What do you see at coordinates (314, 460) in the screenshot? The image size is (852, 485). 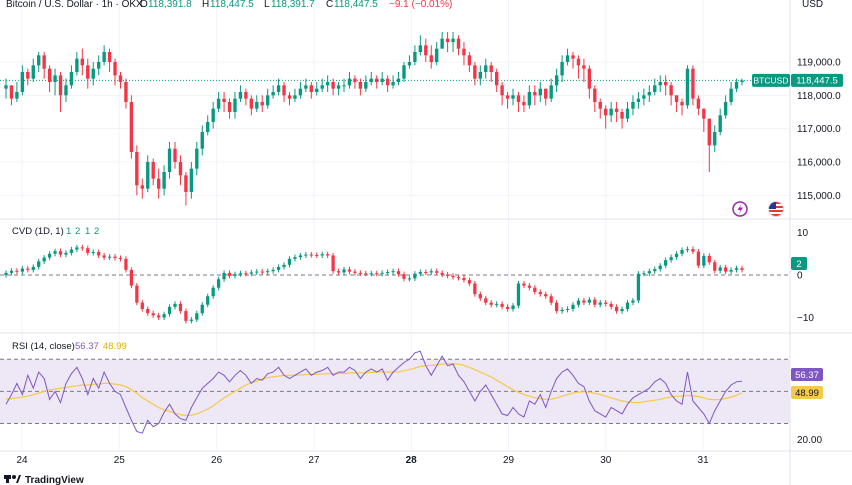 I see `time-tick-27: 27` at bounding box center [314, 460].